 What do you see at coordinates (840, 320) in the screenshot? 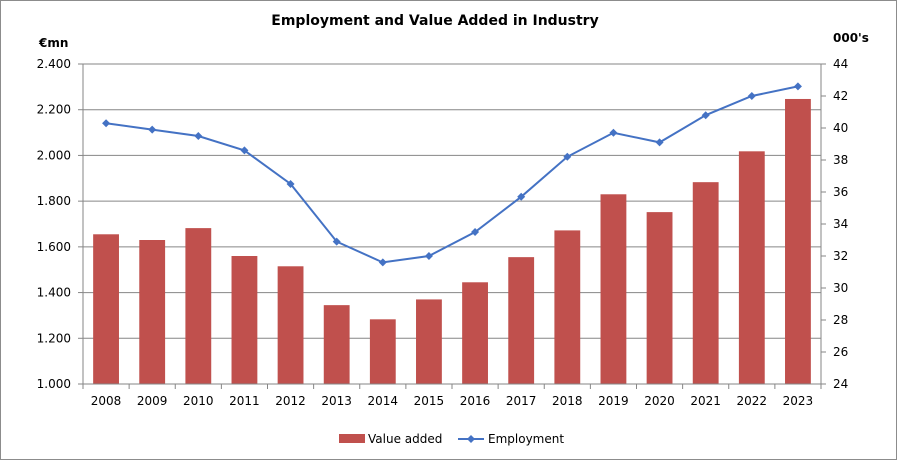
I see `right-axis-tick-label: 28` at bounding box center [840, 320].